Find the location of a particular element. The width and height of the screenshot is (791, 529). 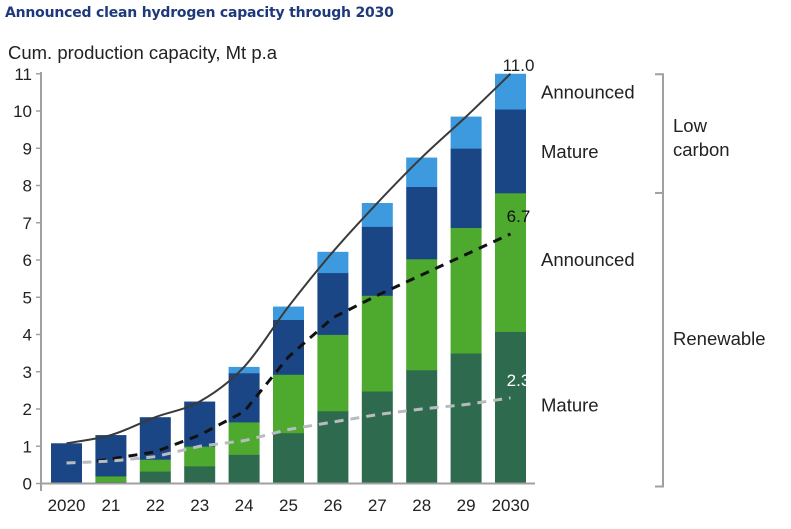

x-tick-label: 27 is located at coordinates (377, 505).